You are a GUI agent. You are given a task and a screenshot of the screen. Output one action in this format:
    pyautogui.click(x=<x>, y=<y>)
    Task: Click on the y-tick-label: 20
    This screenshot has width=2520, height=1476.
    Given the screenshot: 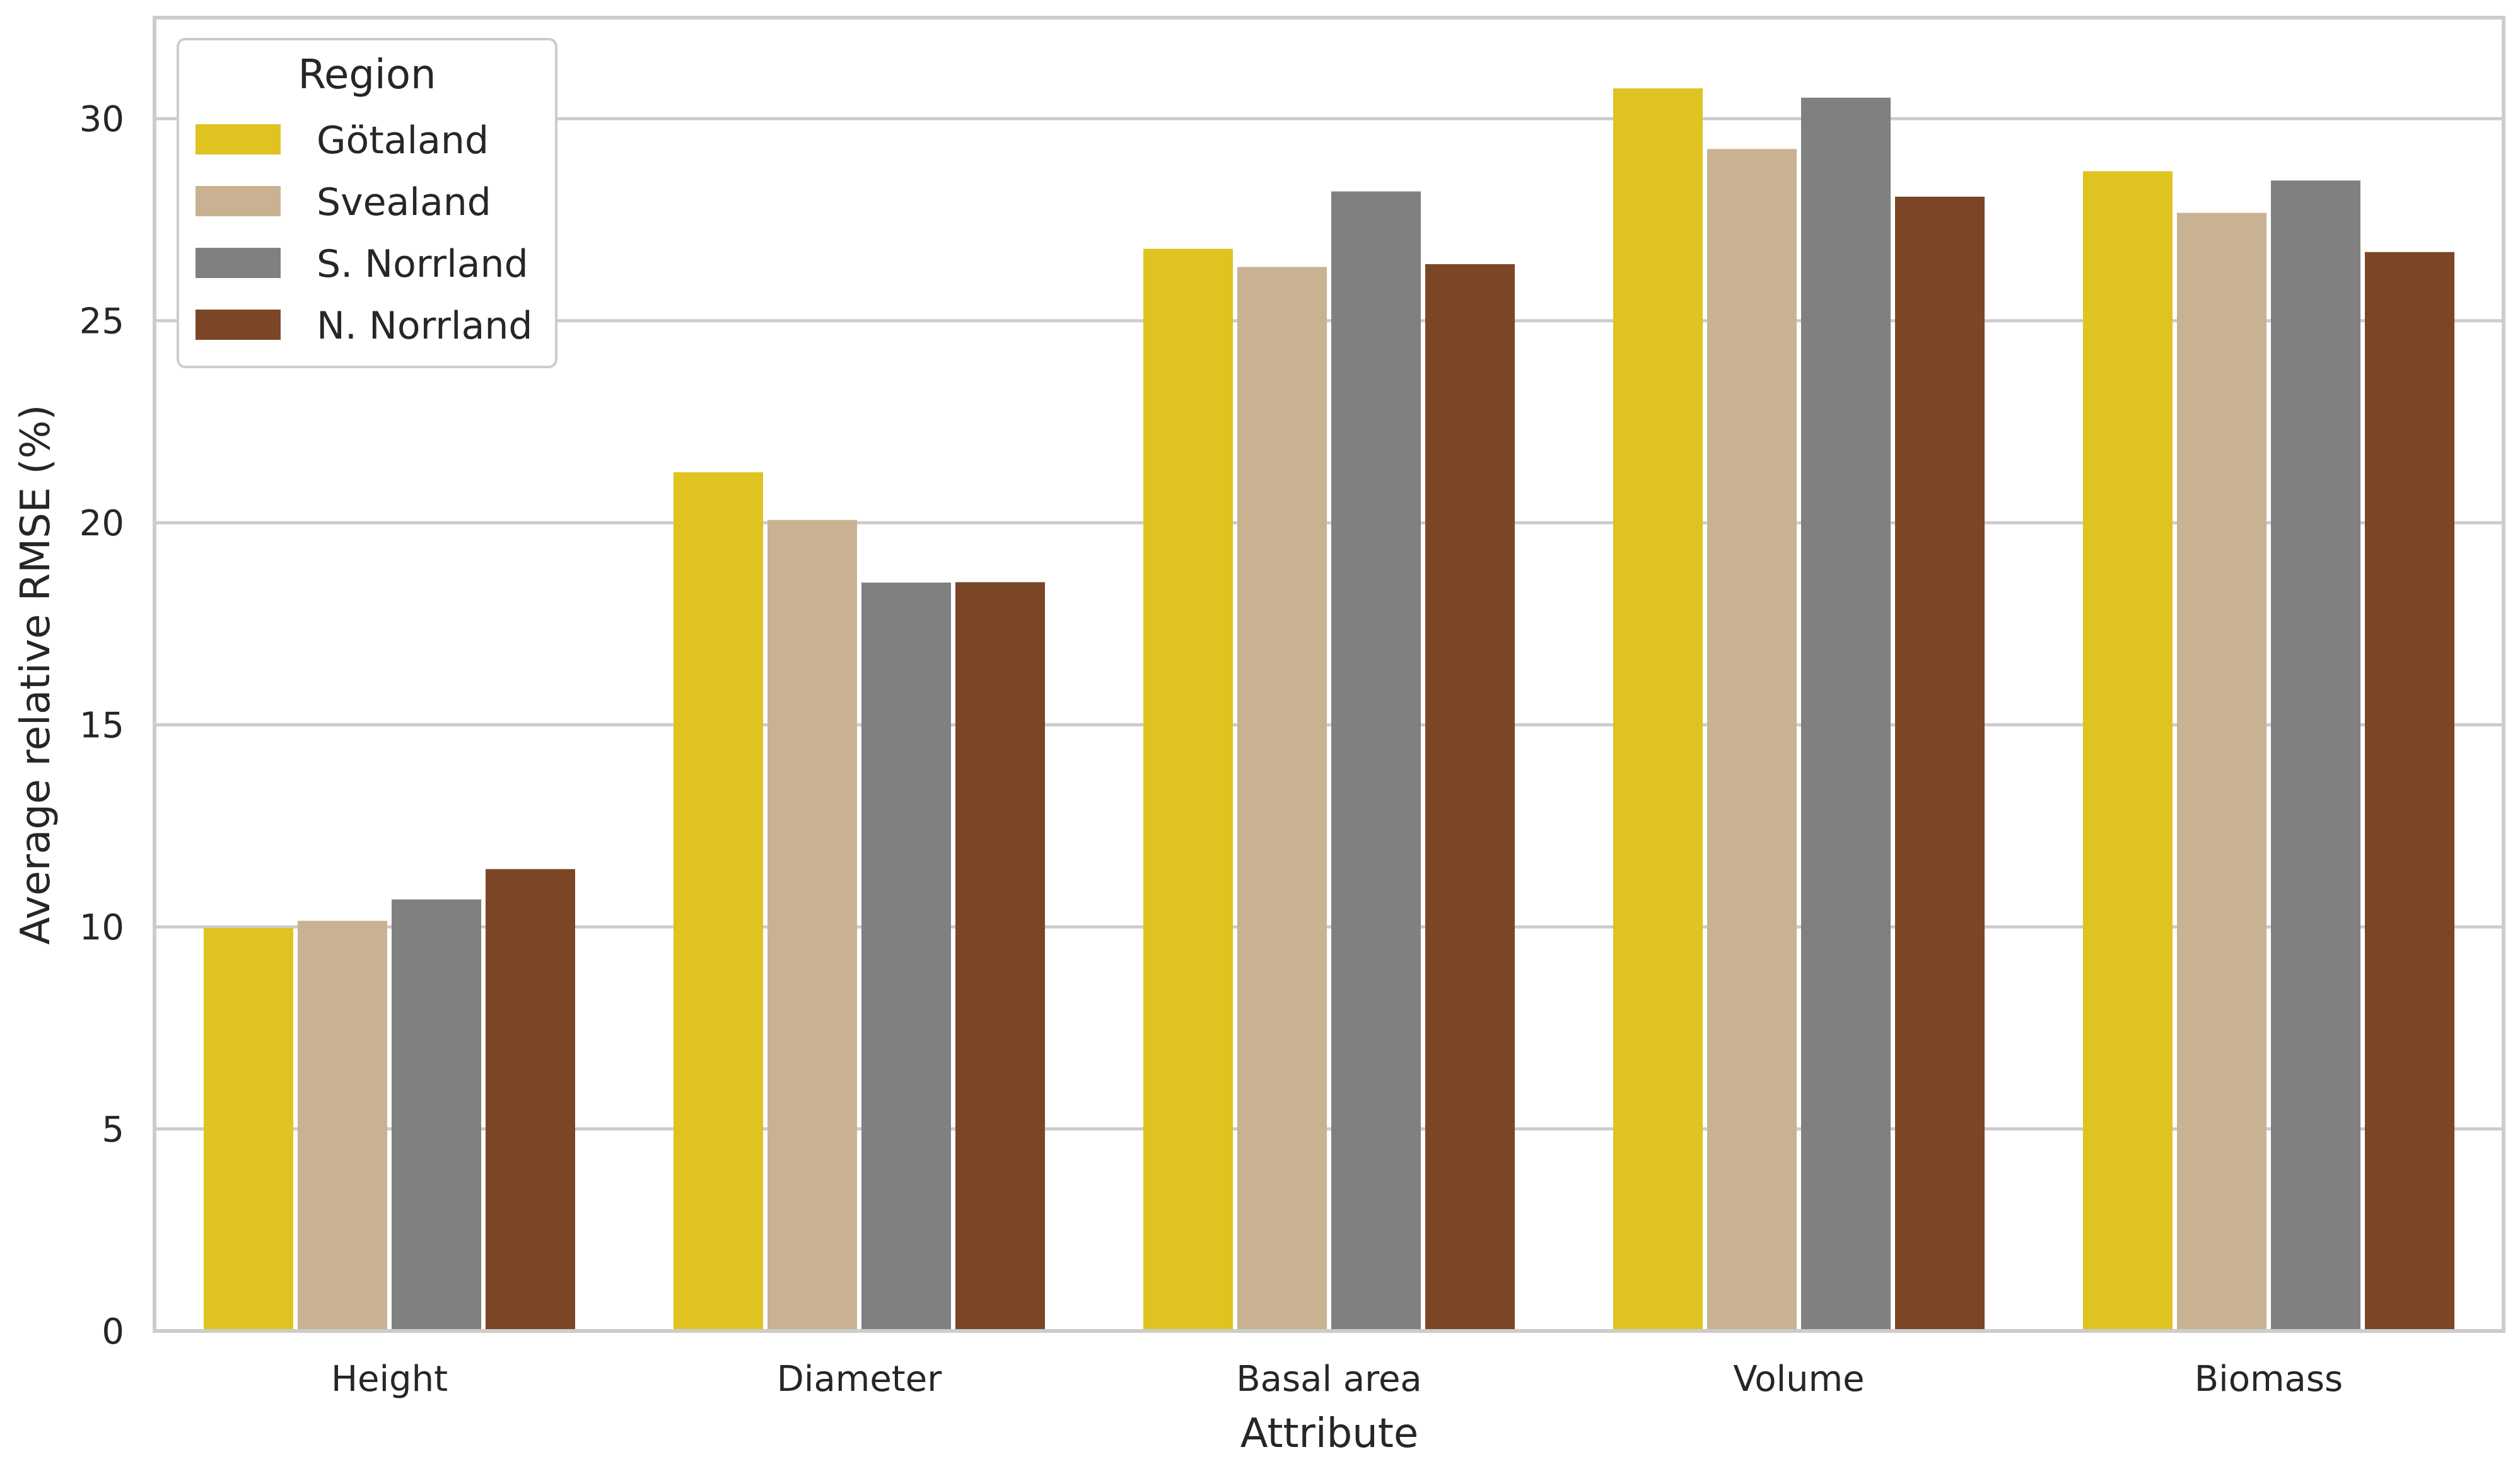 What is the action you would take?
    pyautogui.click(x=101, y=524)
    